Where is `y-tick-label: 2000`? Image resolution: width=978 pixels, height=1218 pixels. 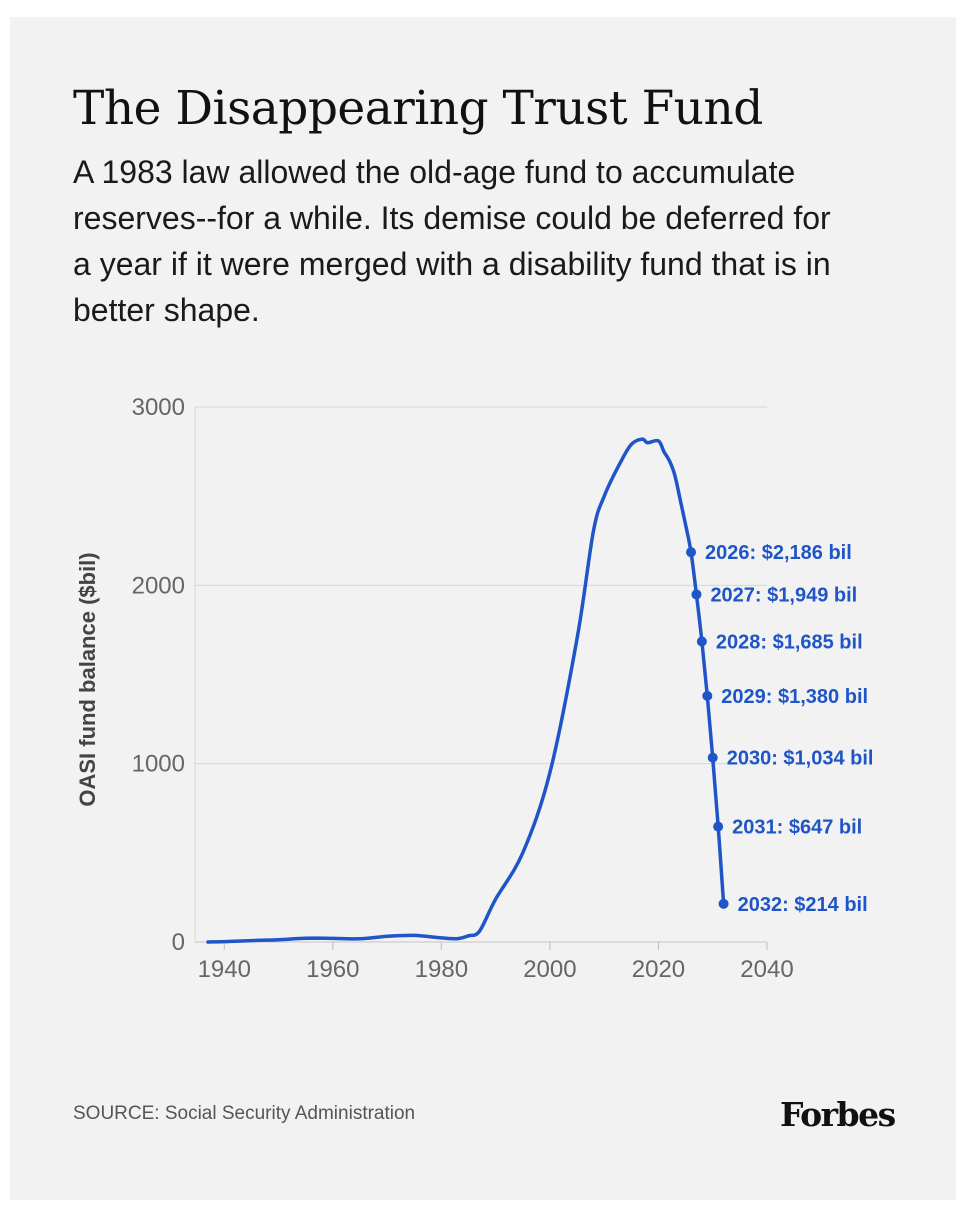 y-tick-label: 2000 is located at coordinates (158, 585).